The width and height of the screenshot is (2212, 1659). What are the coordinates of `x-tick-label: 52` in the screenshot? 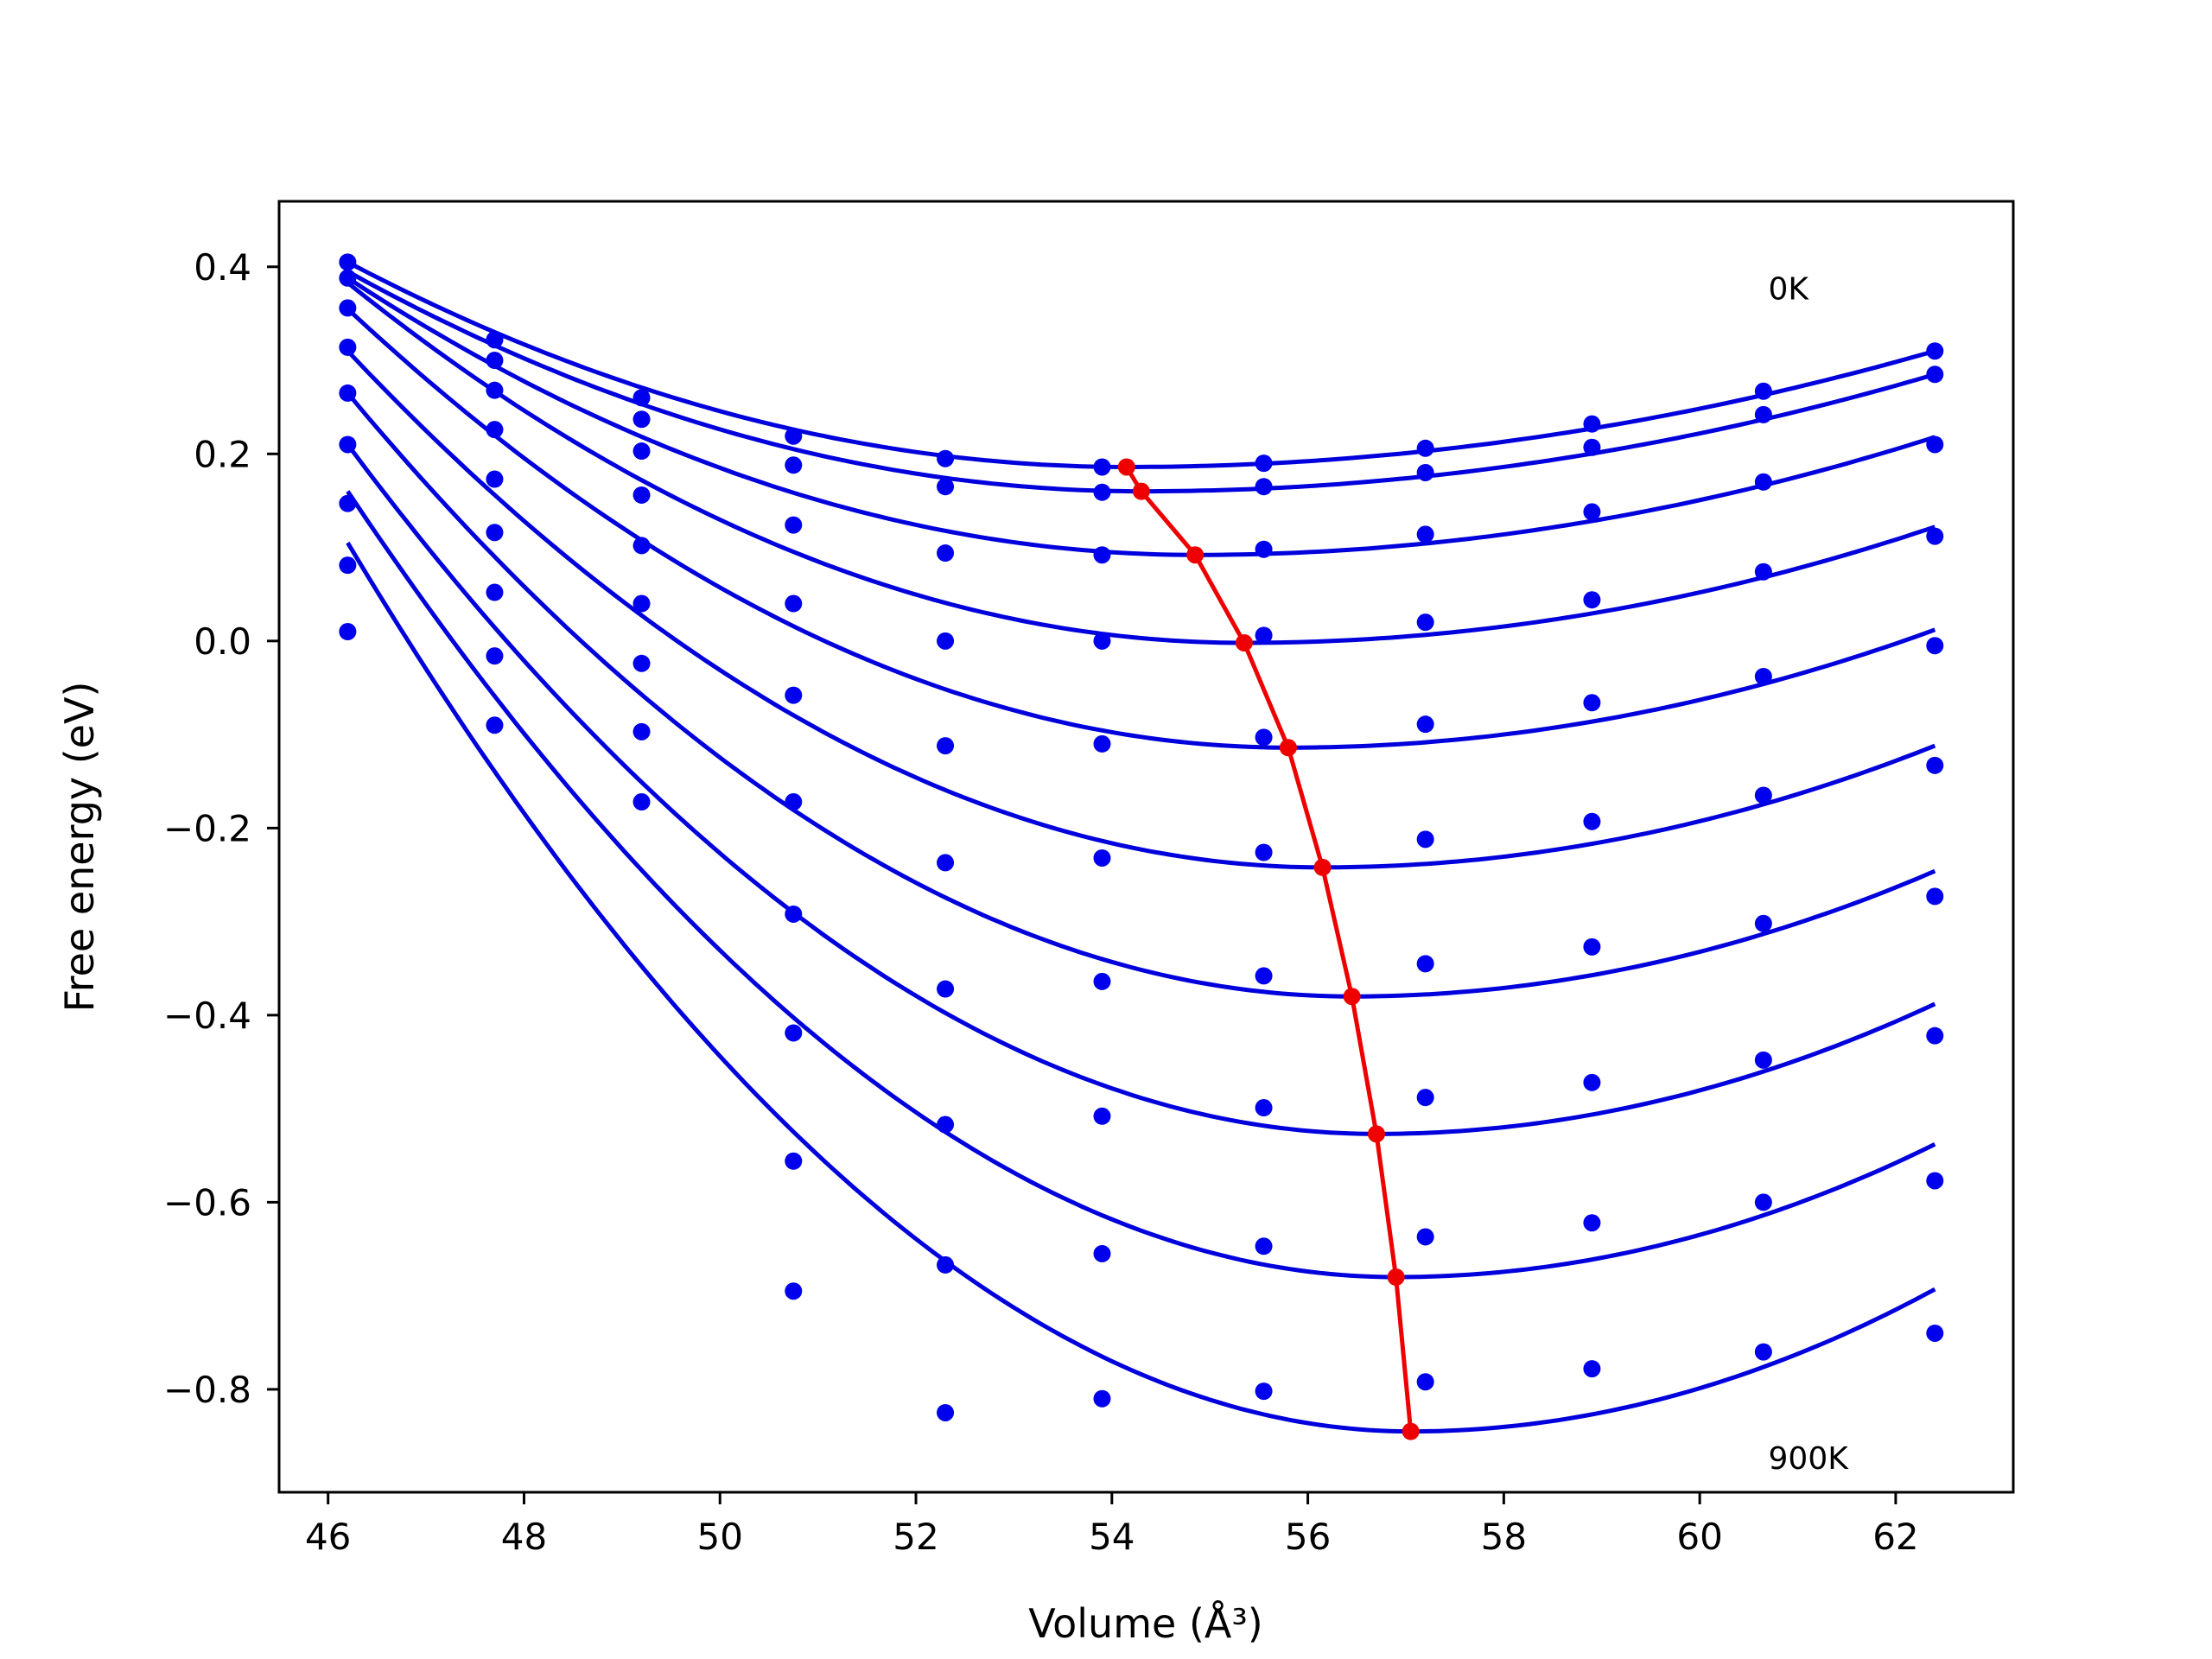 It's located at (915, 1537).